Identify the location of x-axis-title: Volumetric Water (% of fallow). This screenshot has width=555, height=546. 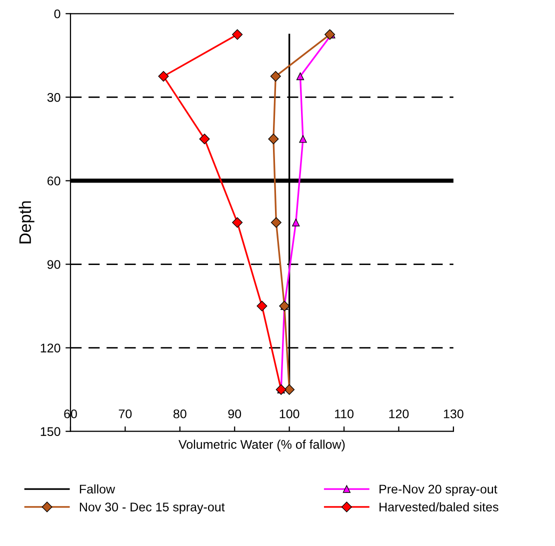
(261, 446).